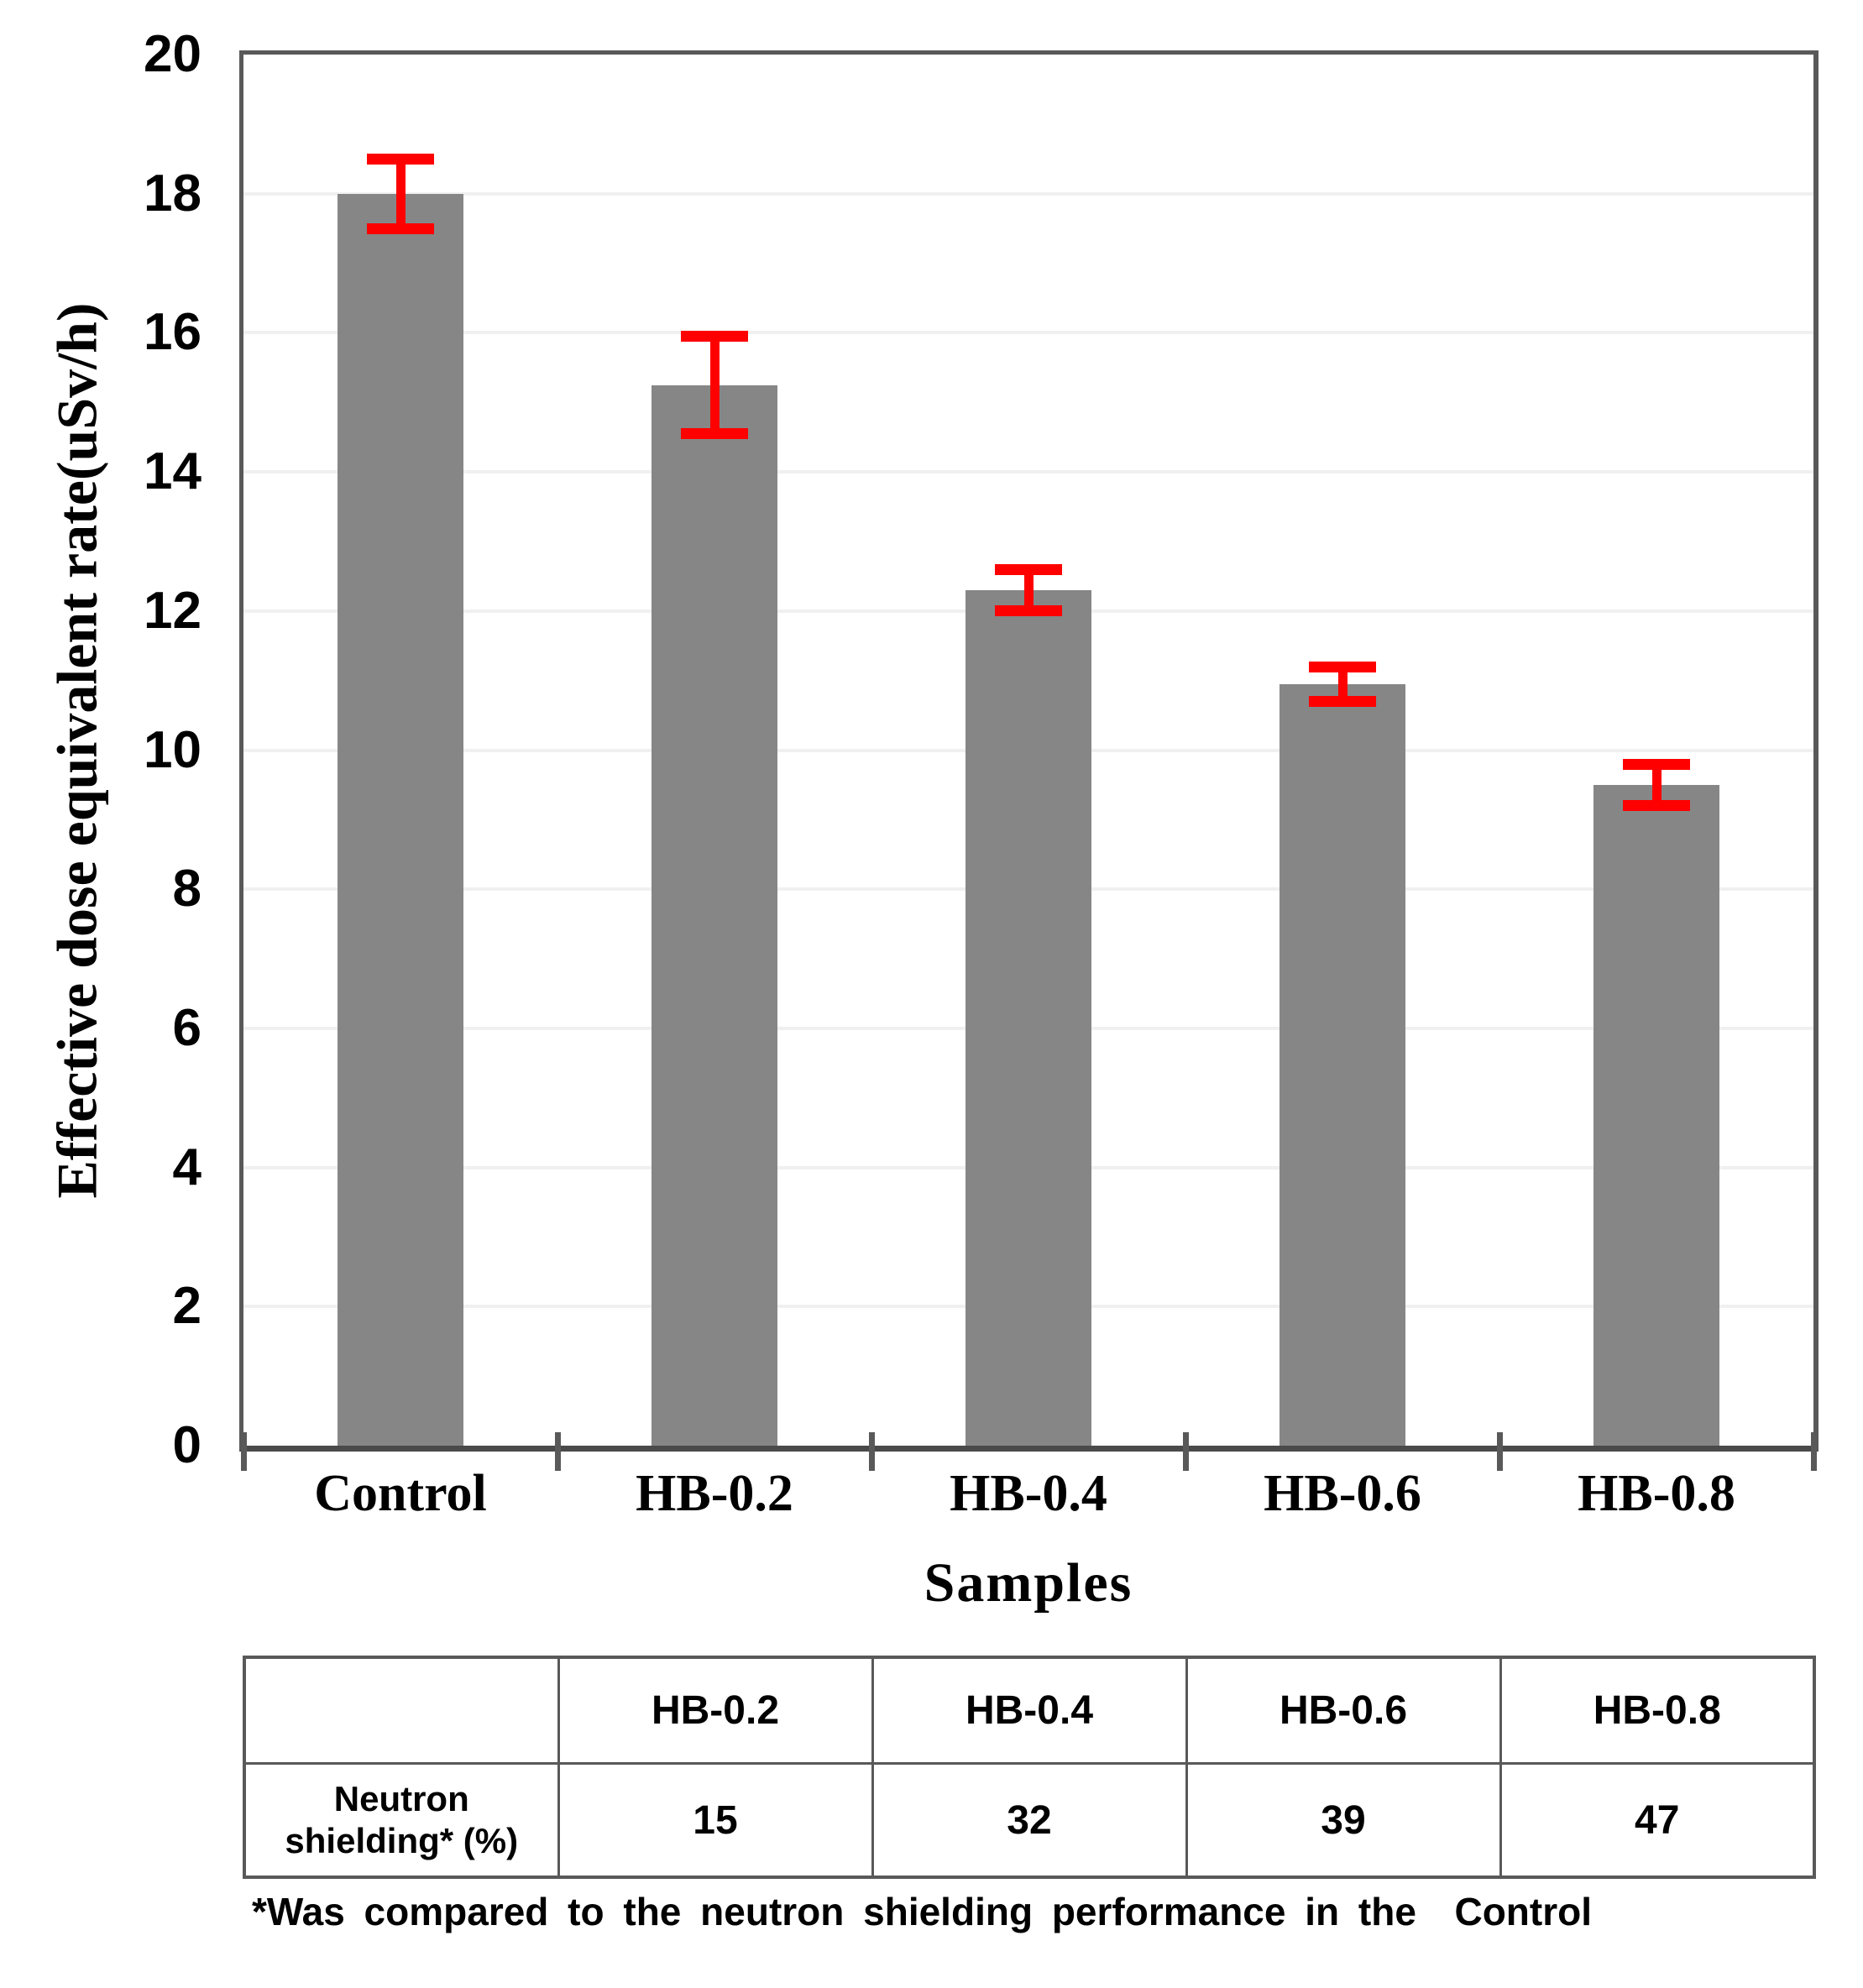 The width and height of the screenshot is (1863, 1988). I want to click on table-value-cell: 15, so click(715, 1820).